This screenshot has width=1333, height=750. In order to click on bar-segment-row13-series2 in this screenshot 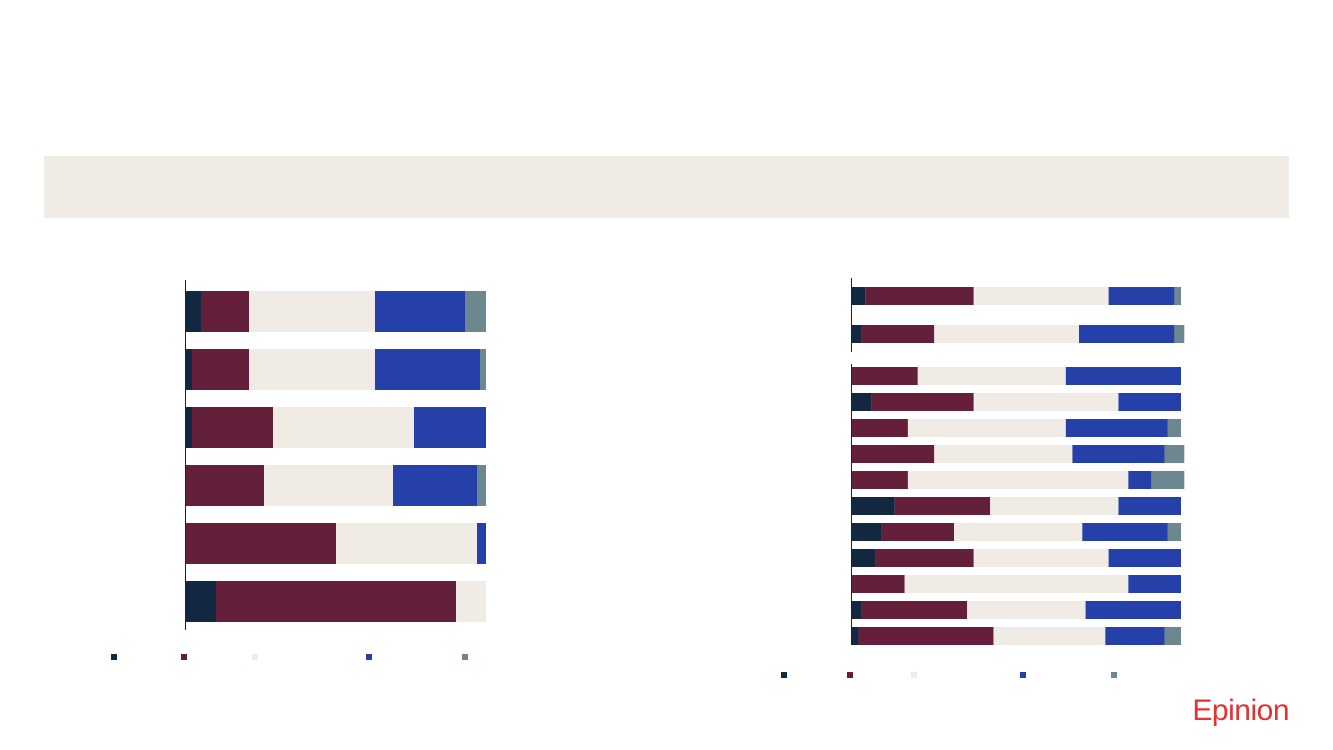, I will do `click(926, 636)`.